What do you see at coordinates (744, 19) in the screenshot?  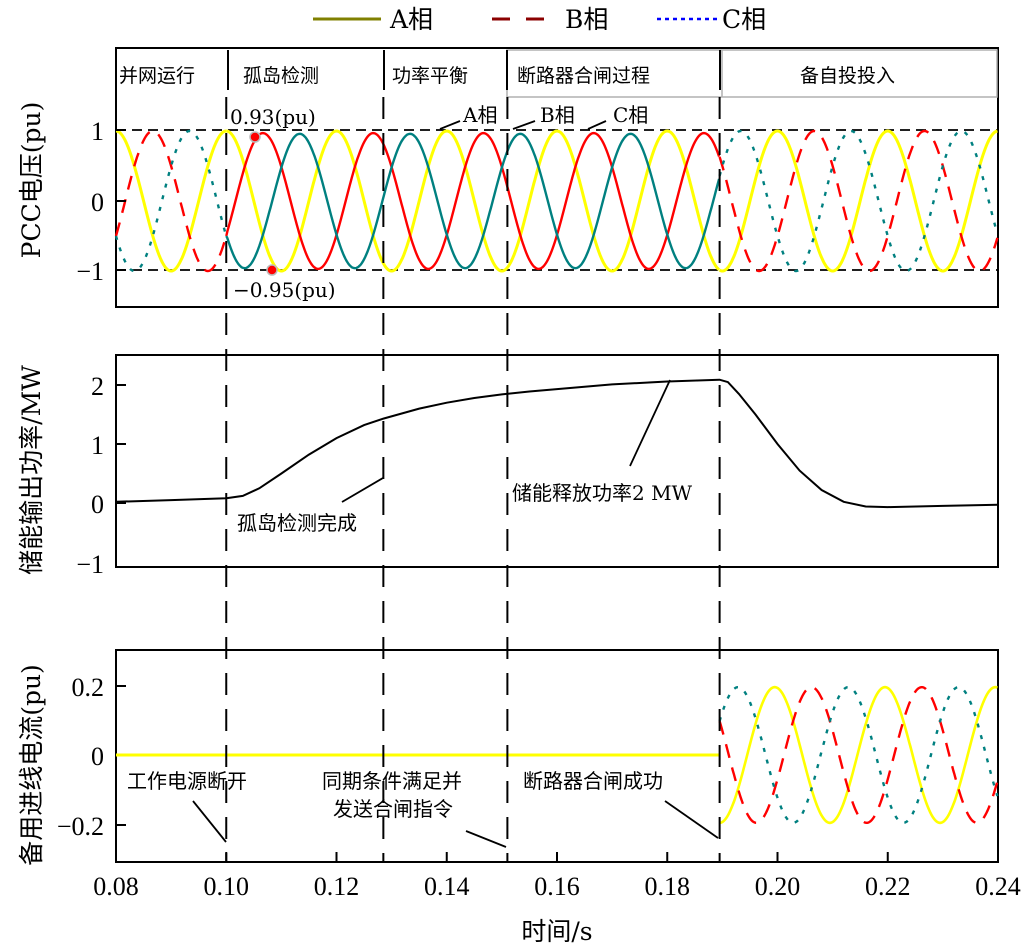 I see `legend-label-c: C相` at bounding box center [744, 19].